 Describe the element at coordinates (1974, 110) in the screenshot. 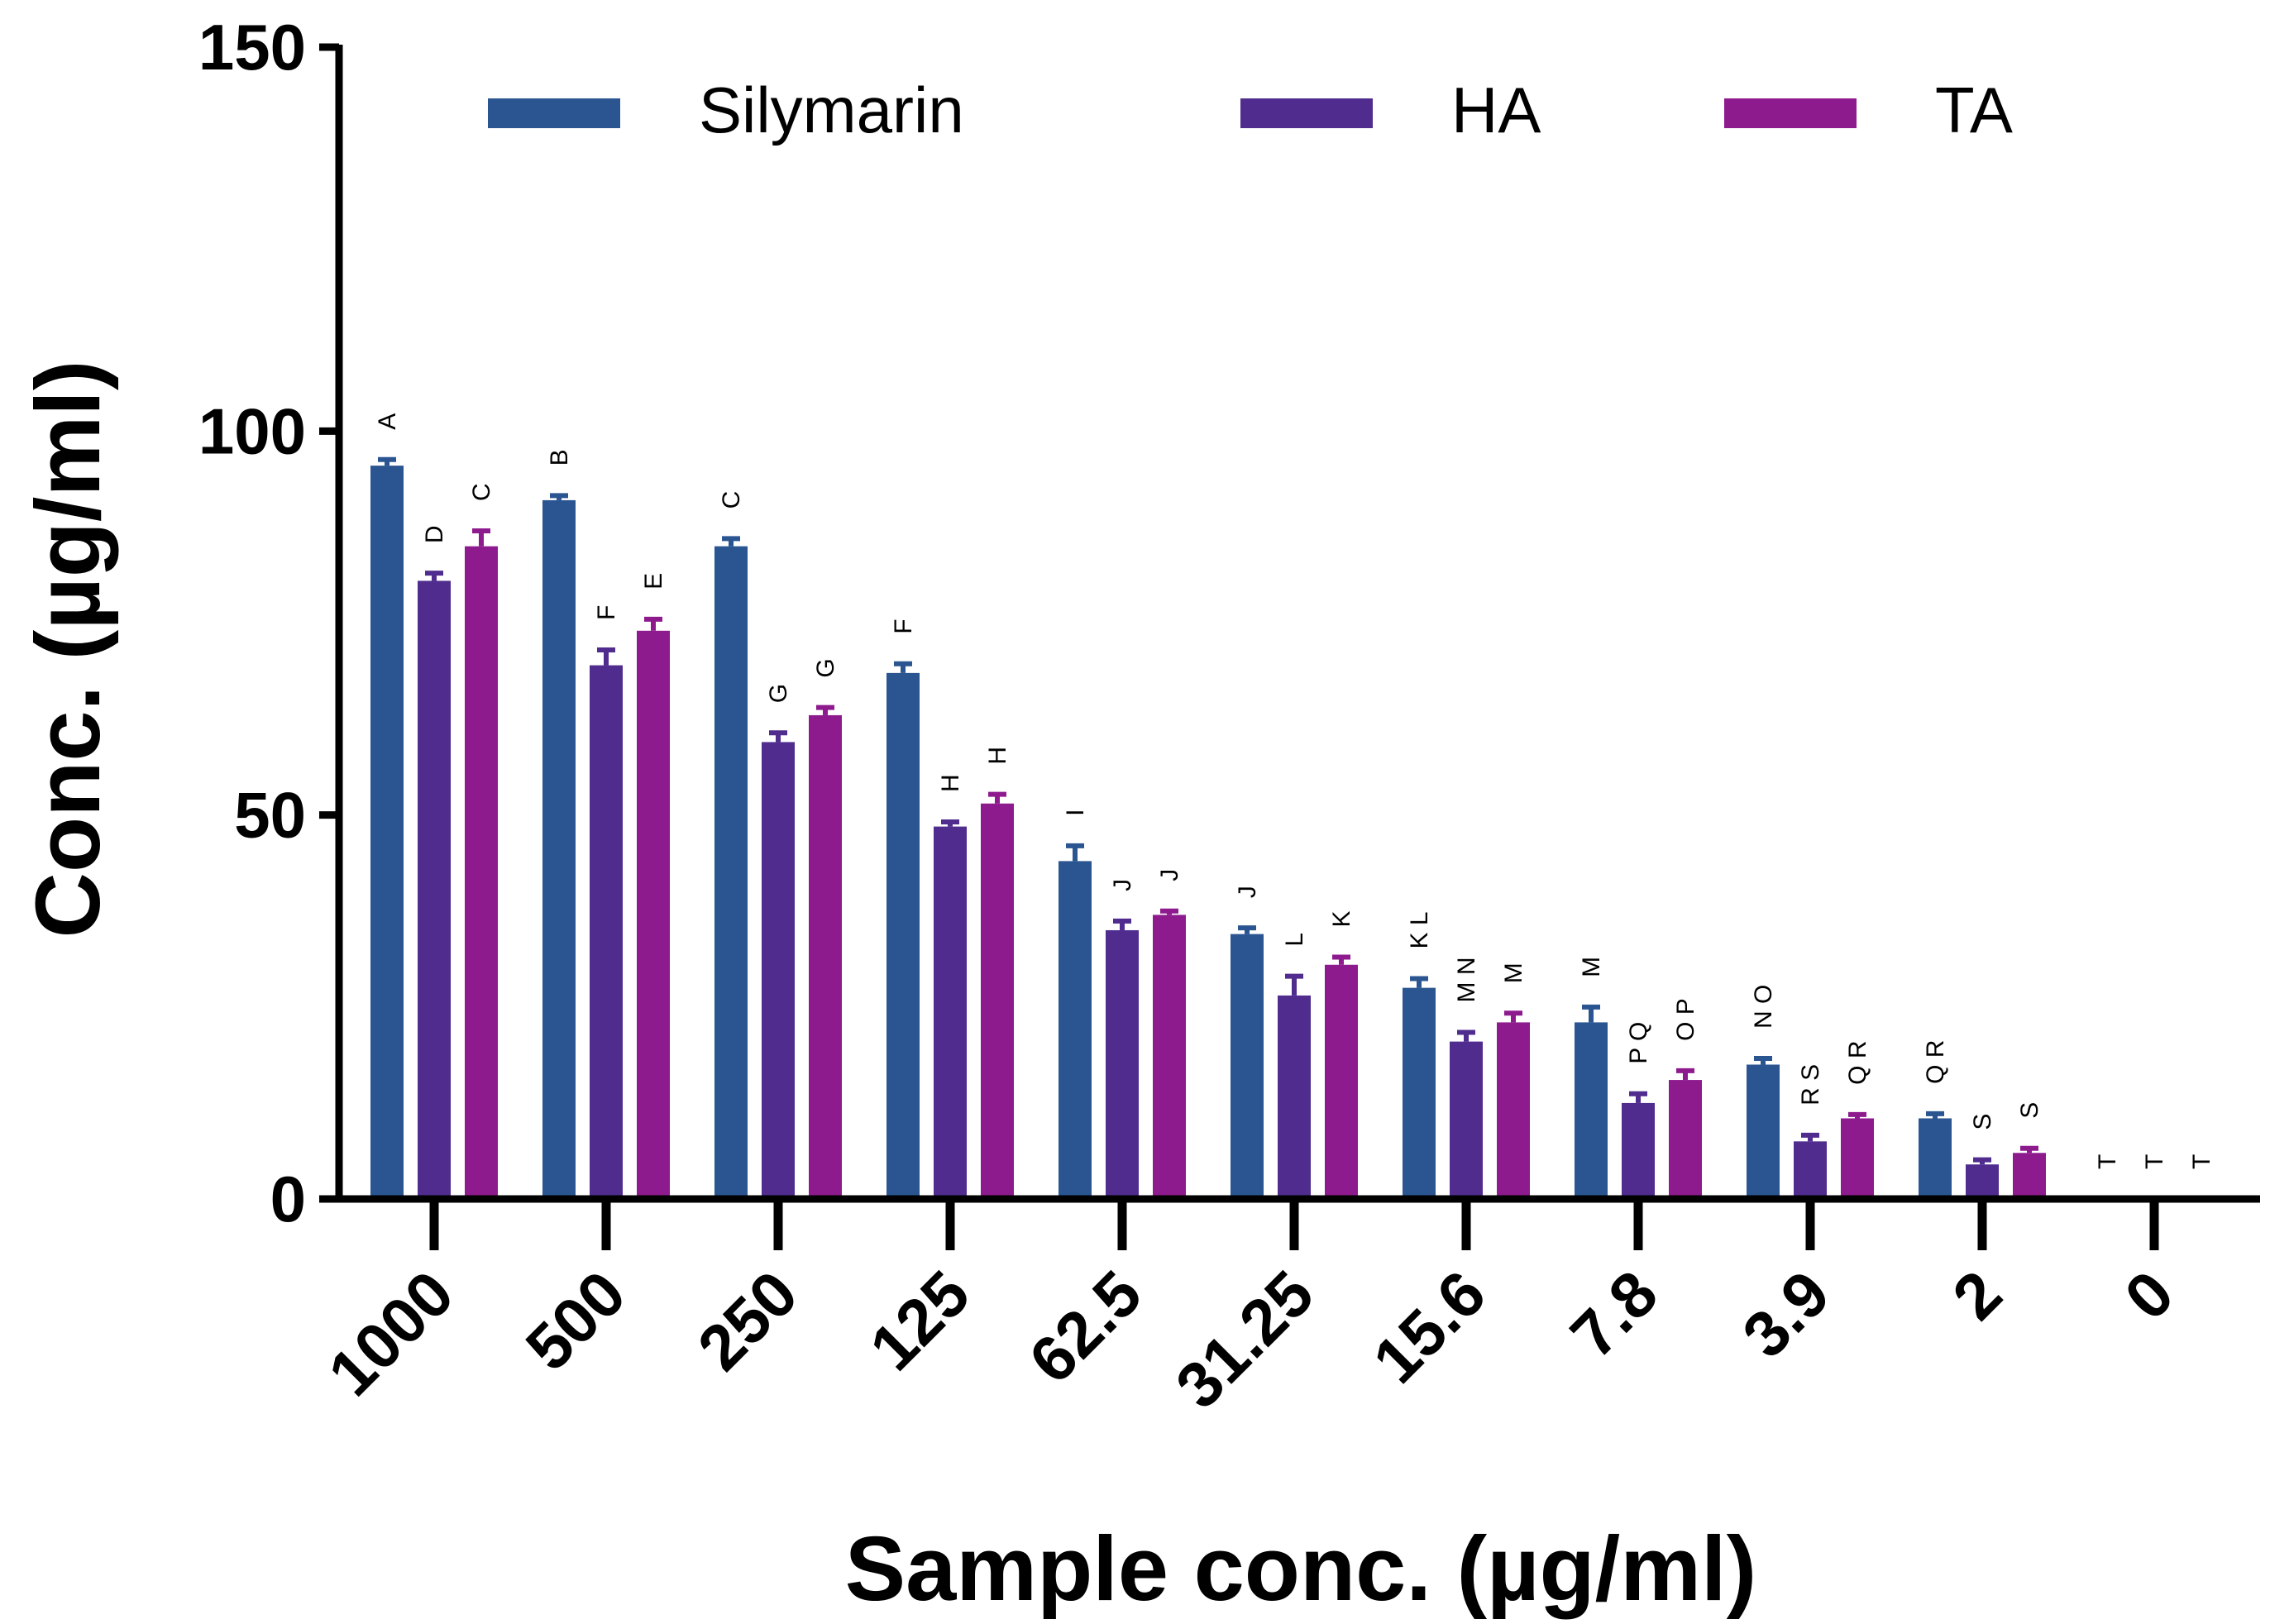

I see `legend-label: TA` at that location.